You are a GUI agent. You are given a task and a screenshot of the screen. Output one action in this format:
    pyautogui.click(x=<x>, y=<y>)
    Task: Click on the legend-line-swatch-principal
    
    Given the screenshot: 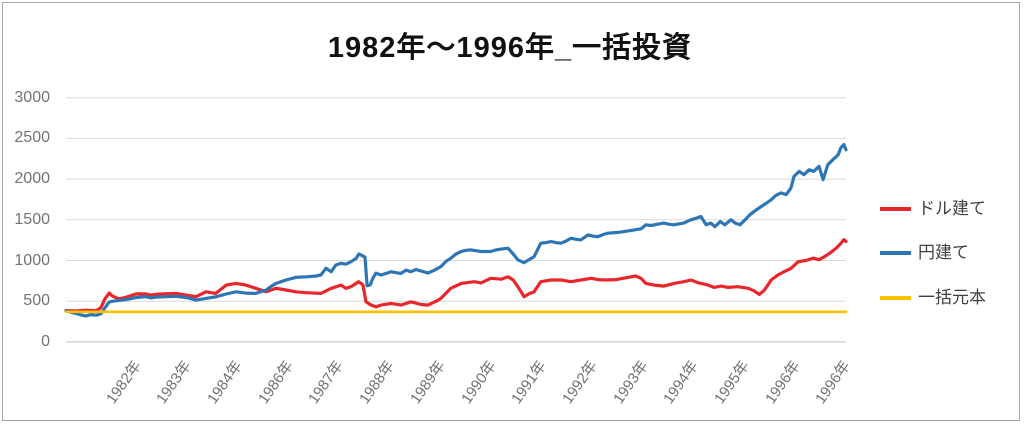 What is the action you would take?
    pyautogui.click(x=895, y=298)
    